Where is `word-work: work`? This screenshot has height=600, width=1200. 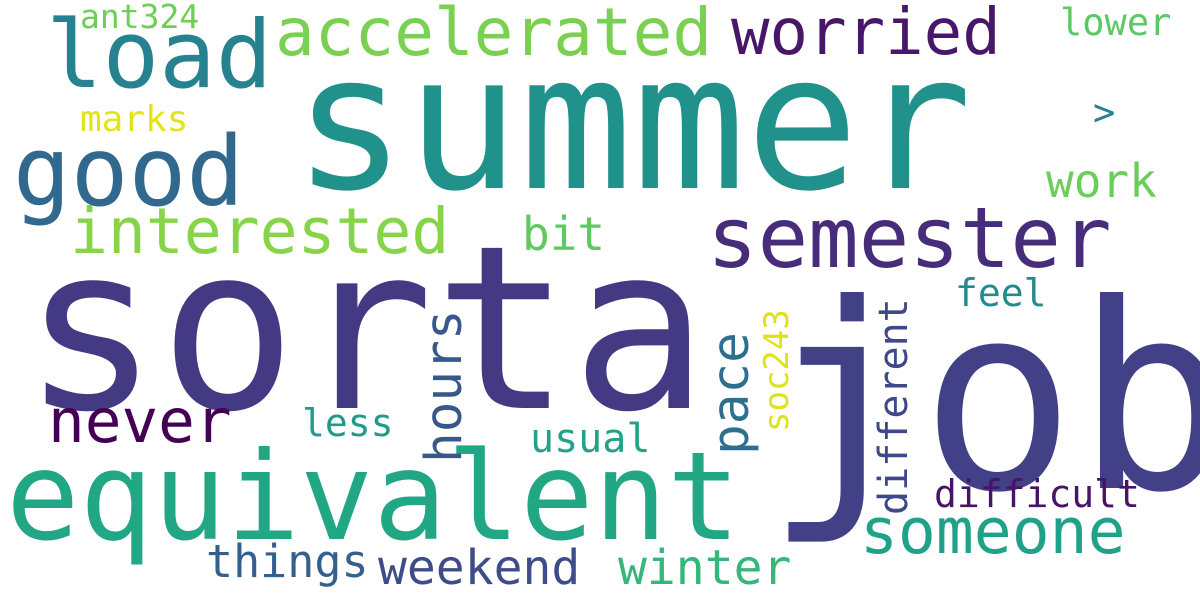
word-work: work is located at coordinates (1101, 181).